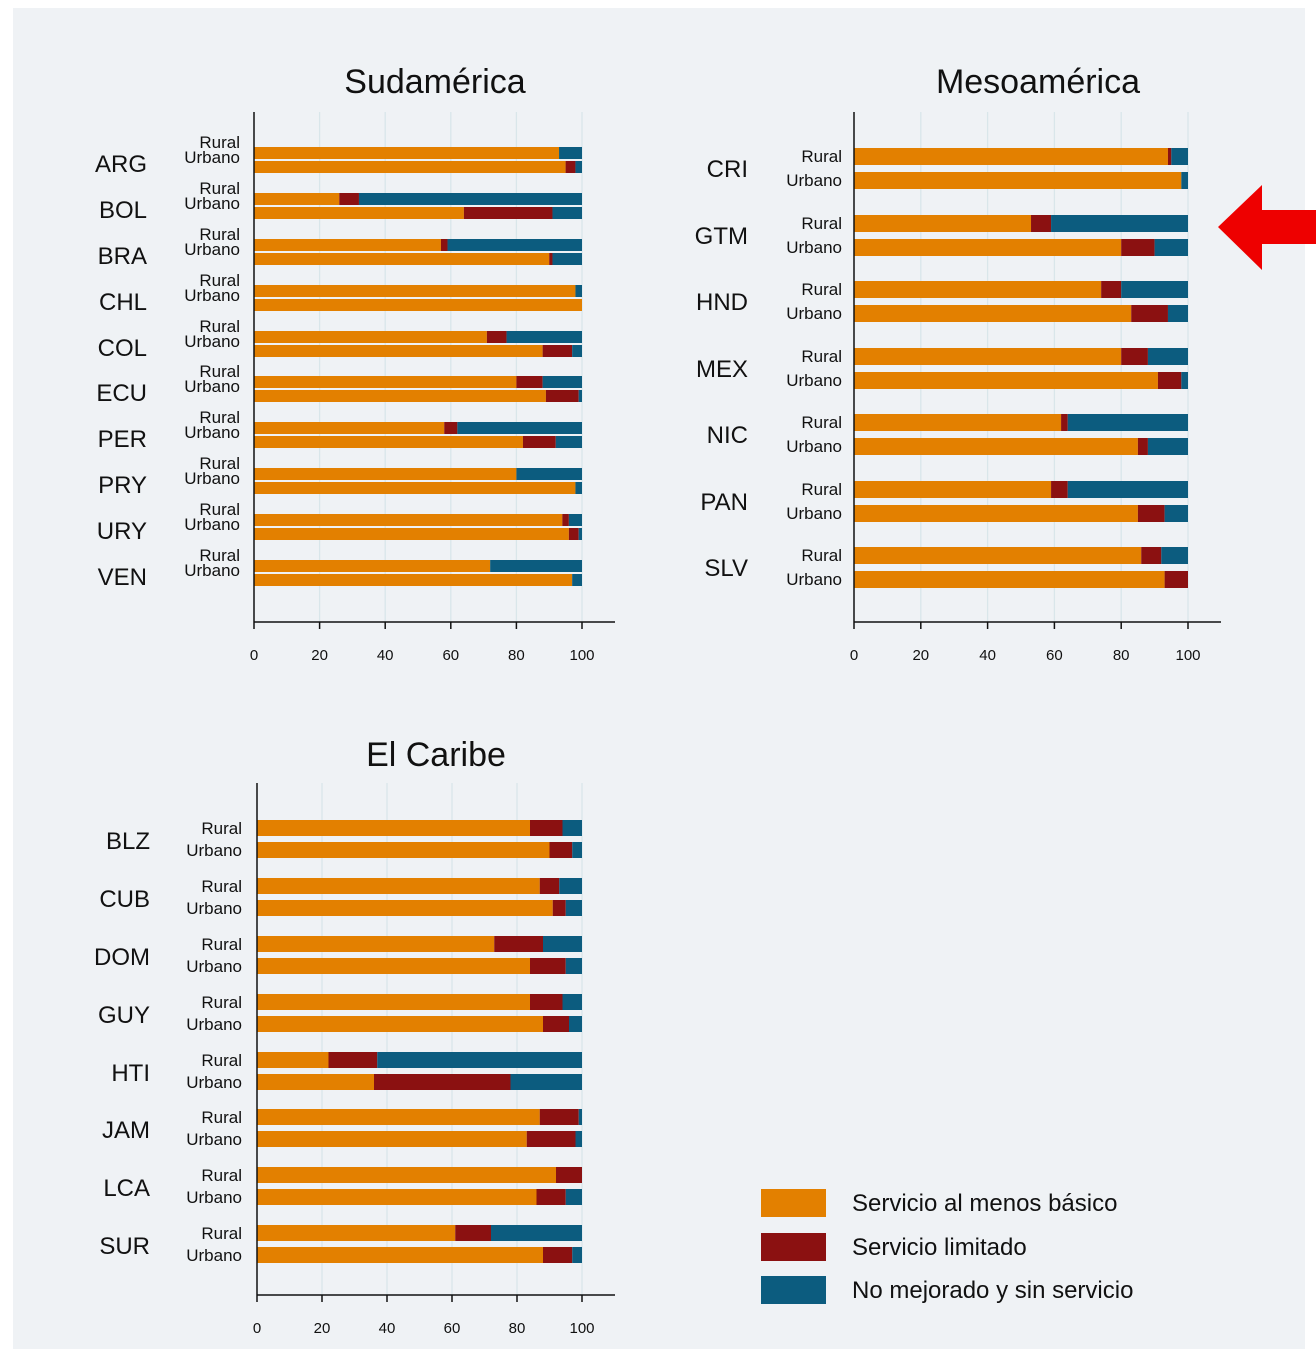 The image size is (1316, 1357). I want to click on legend-label-limited: Servicio limitado, so click(939, 1247).